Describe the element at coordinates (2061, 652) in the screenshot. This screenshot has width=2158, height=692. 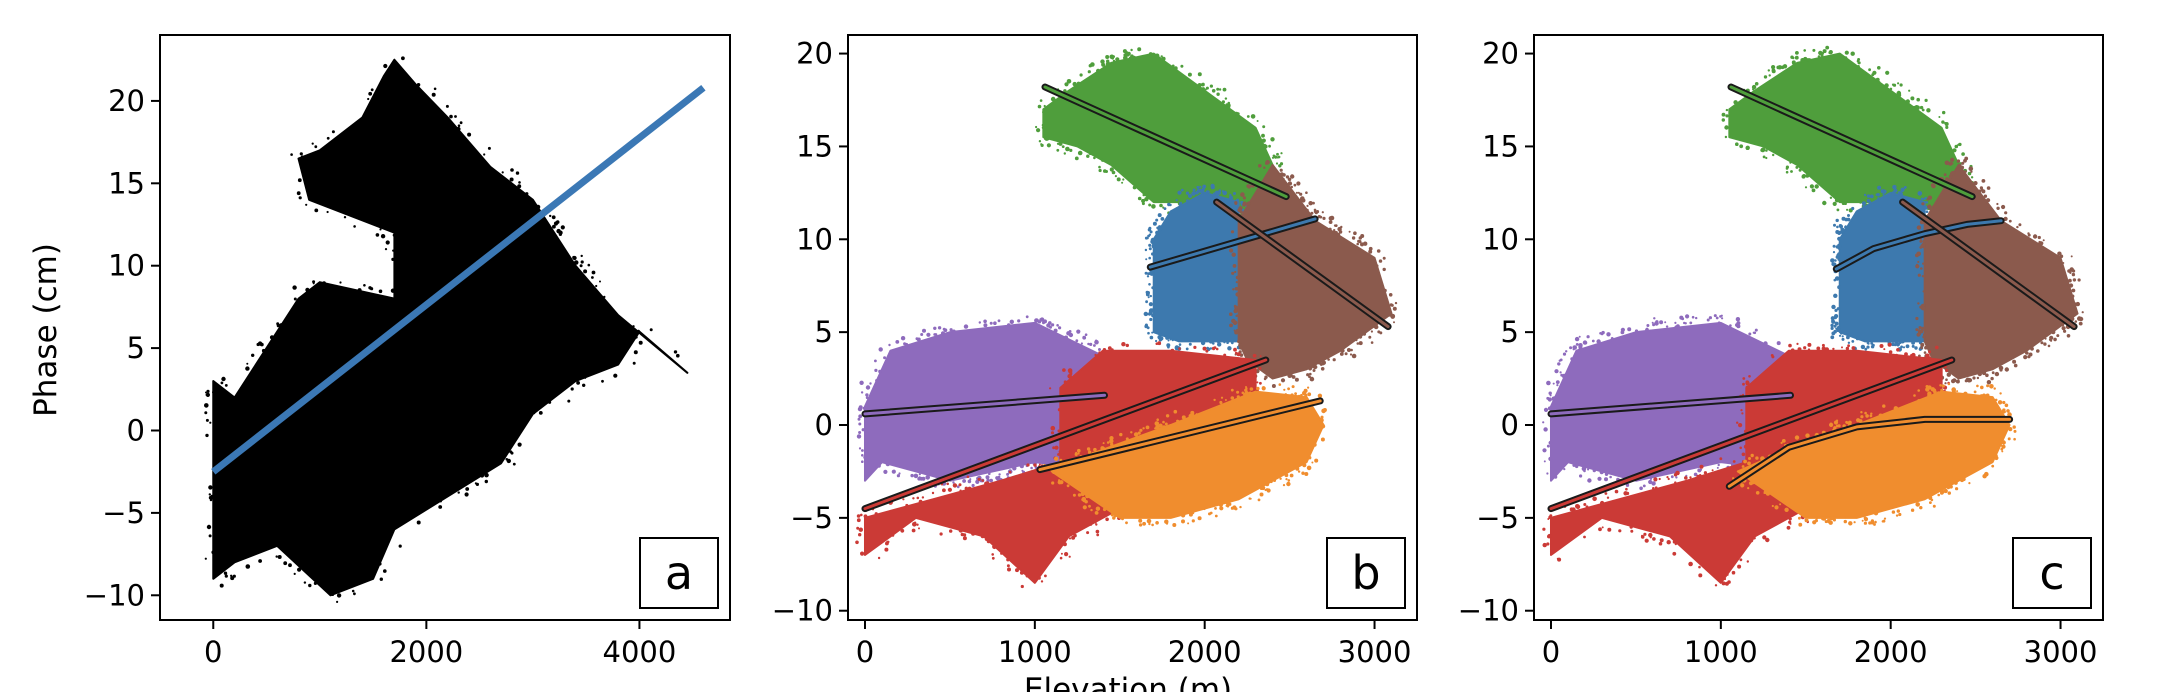
I see `x-tick-label: 3000` at that location.